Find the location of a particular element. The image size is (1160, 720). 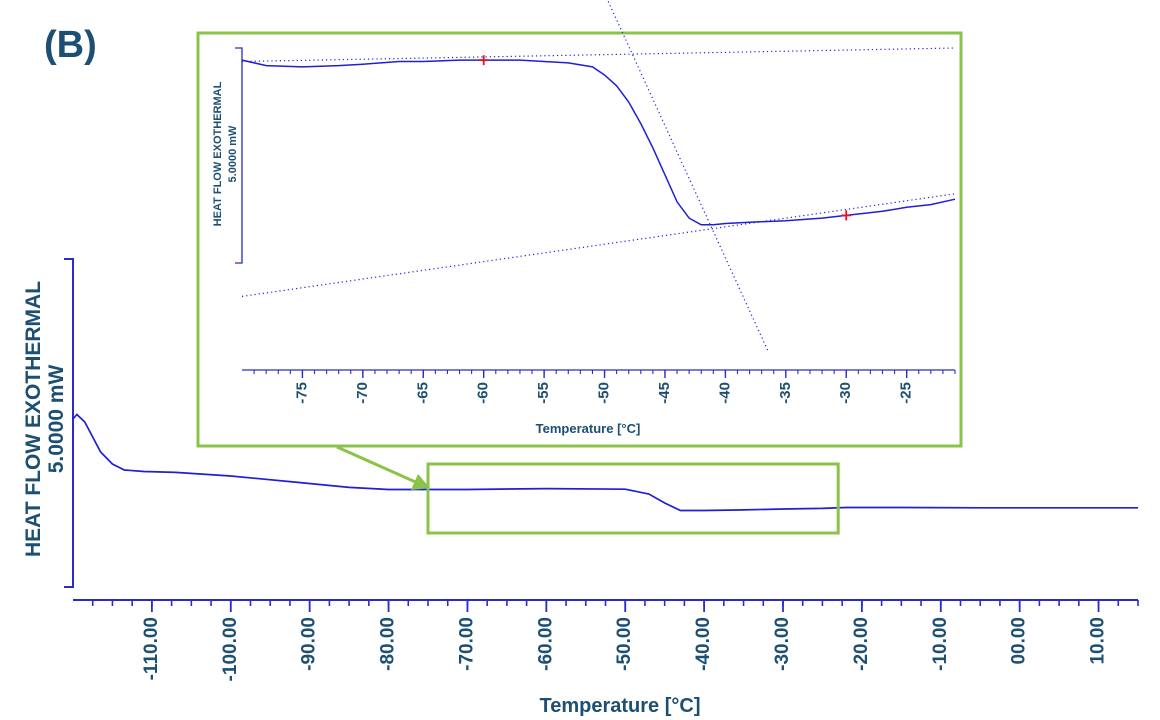

main-x-tick-label: -70.00 is located at coordinates (466, 644).